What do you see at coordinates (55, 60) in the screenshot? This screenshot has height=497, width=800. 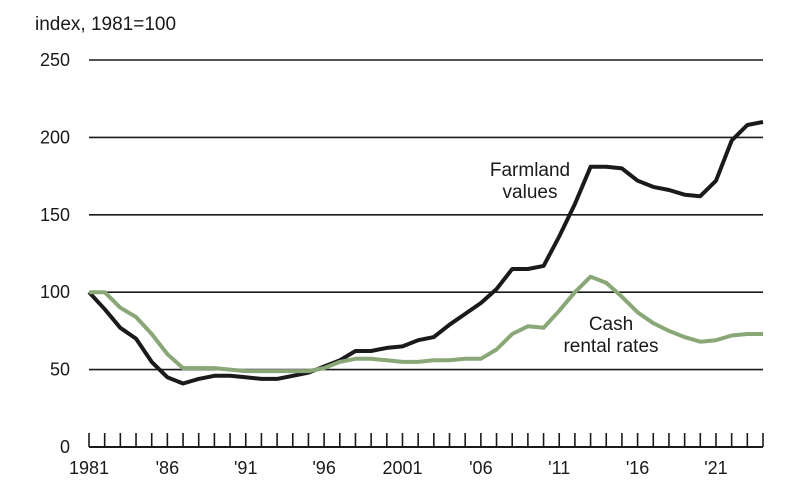 I see `y-tick-label: 250` at bounding box center [55, 60].